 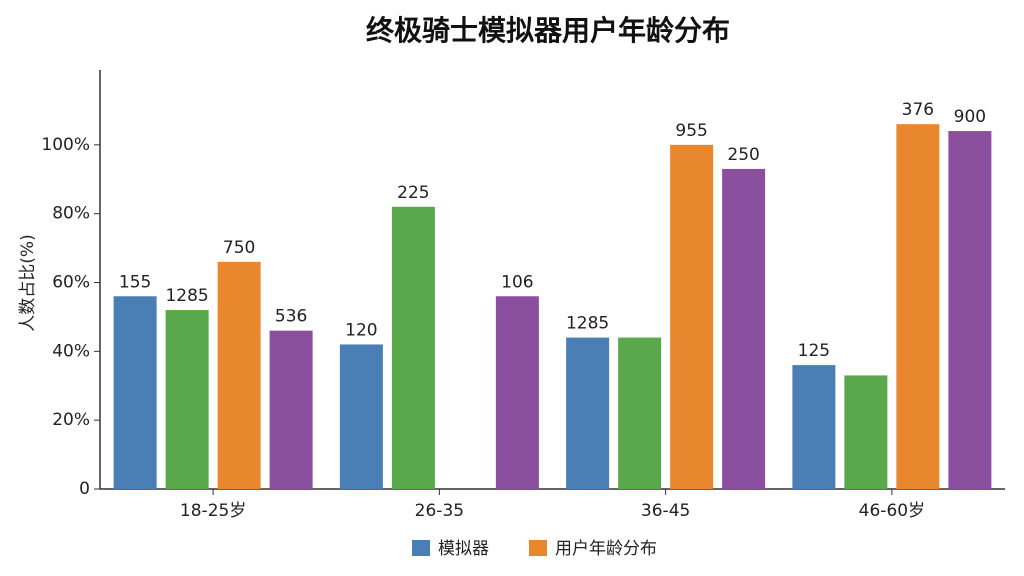 I want to click on data-label: 125, so click(x=814, y=351).